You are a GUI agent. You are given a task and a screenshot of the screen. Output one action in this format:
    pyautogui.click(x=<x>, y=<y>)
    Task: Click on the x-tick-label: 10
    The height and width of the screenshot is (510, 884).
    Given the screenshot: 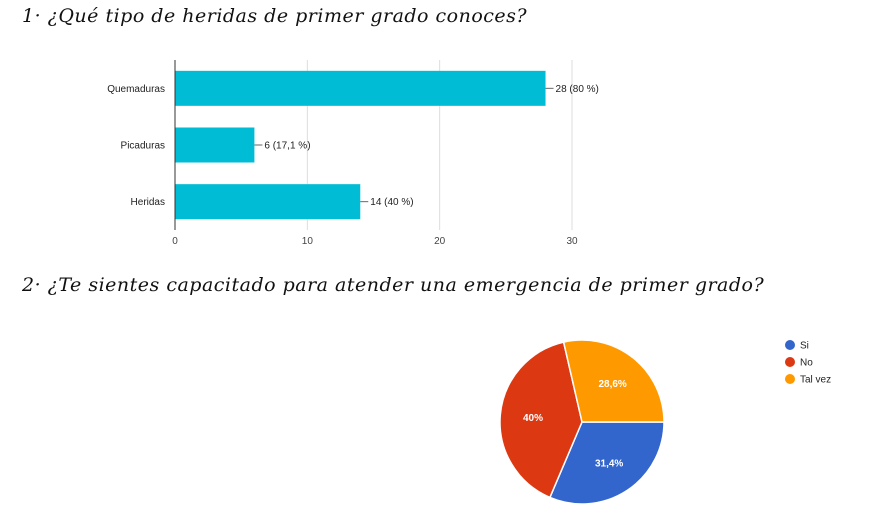 What is the action you would take?
    pyautogui.click(x=308, y=241)
    